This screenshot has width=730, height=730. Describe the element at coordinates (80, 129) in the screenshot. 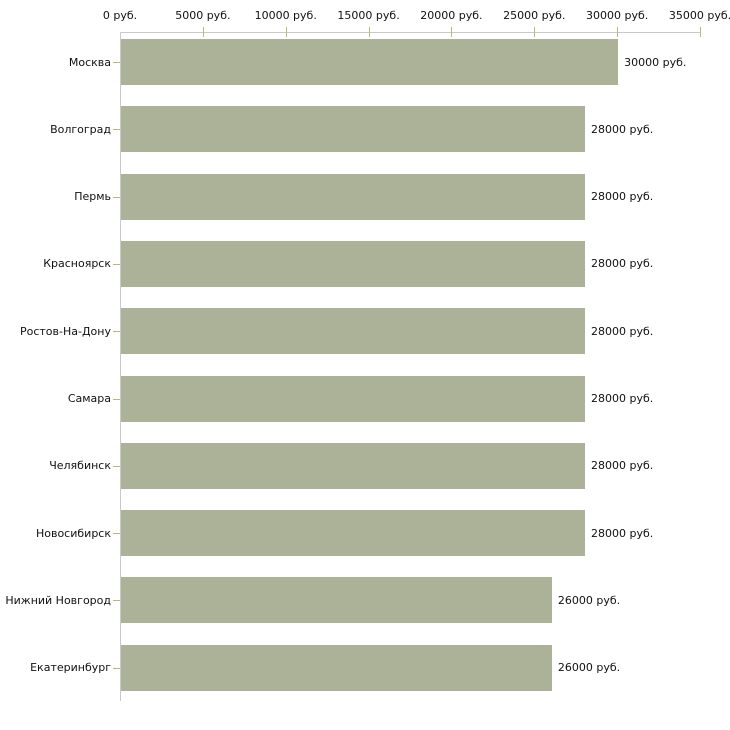

I see `category-label: Волгоград` at that location.